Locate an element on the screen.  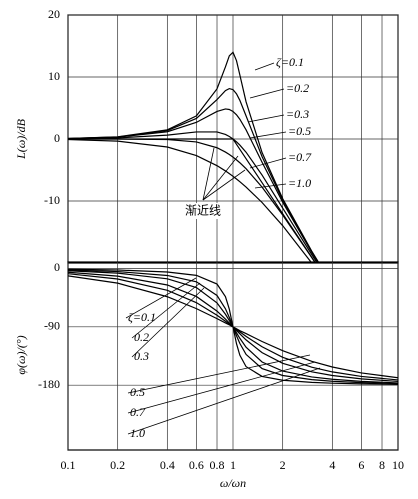
x-tick-label: 2 is located at coordinates (283, 465).